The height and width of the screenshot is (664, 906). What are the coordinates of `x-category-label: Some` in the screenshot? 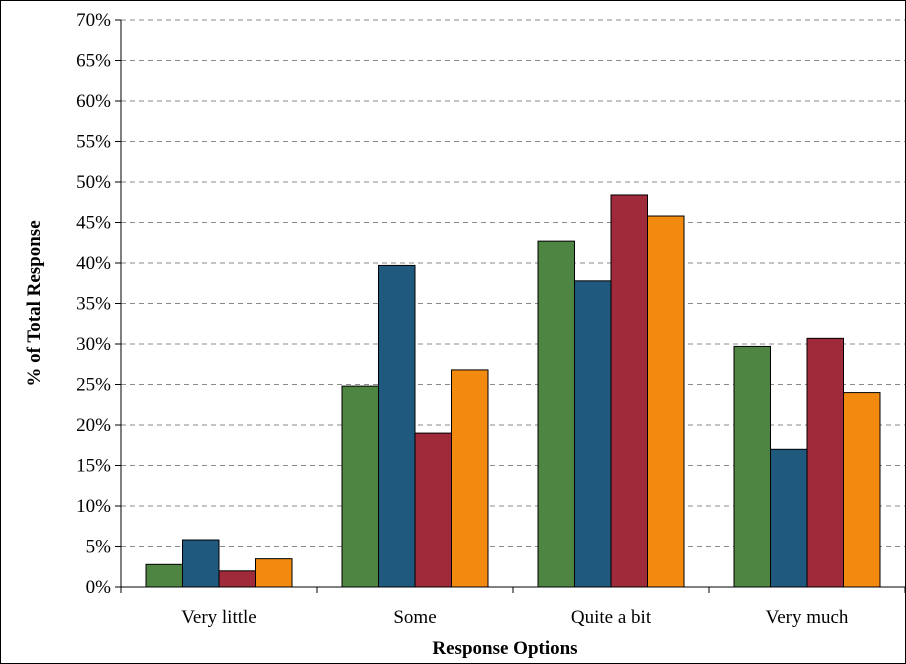 It's located at (414, 617).